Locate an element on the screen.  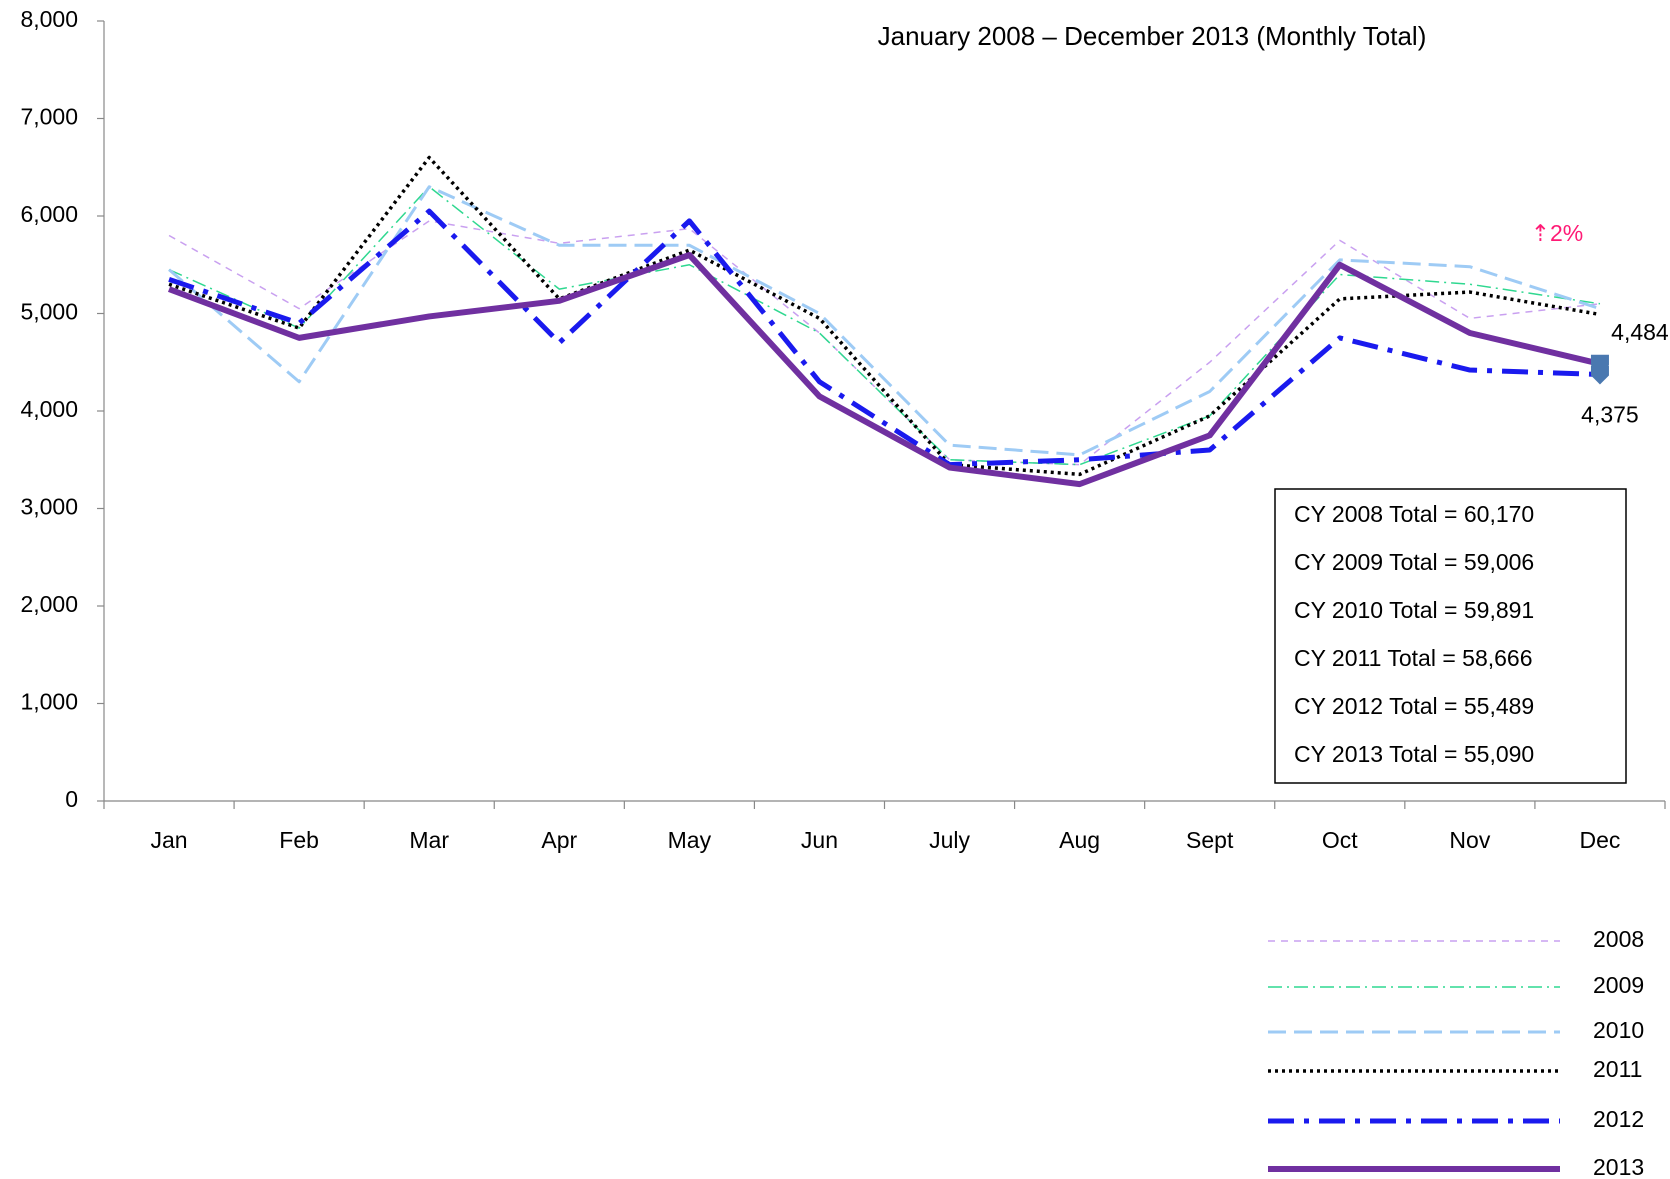
y-tick-label: 5,000 is located at coordinates (49, 312).